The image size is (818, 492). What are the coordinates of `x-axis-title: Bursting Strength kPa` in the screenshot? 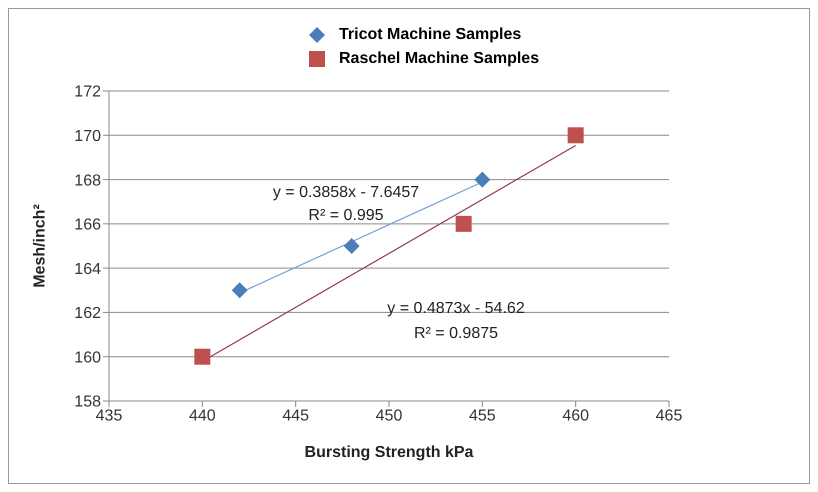 It's located at (389, 452).